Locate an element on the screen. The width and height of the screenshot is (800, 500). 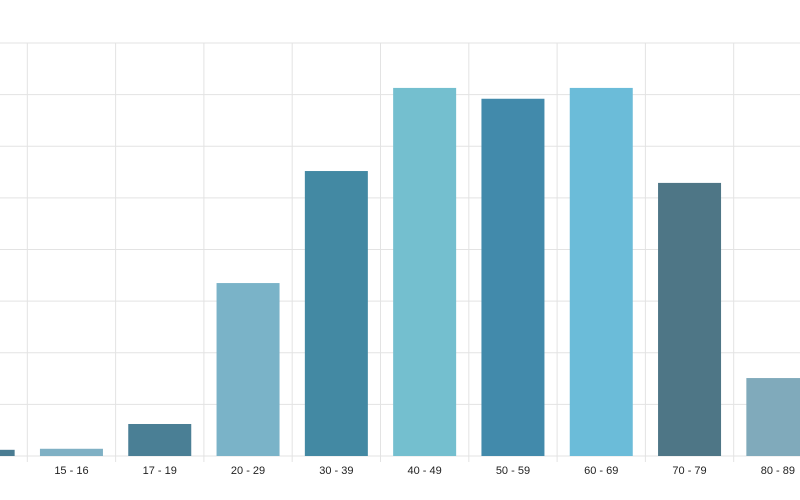
x-tick-label: 70 - 79 is located at coordinates (689, 471).